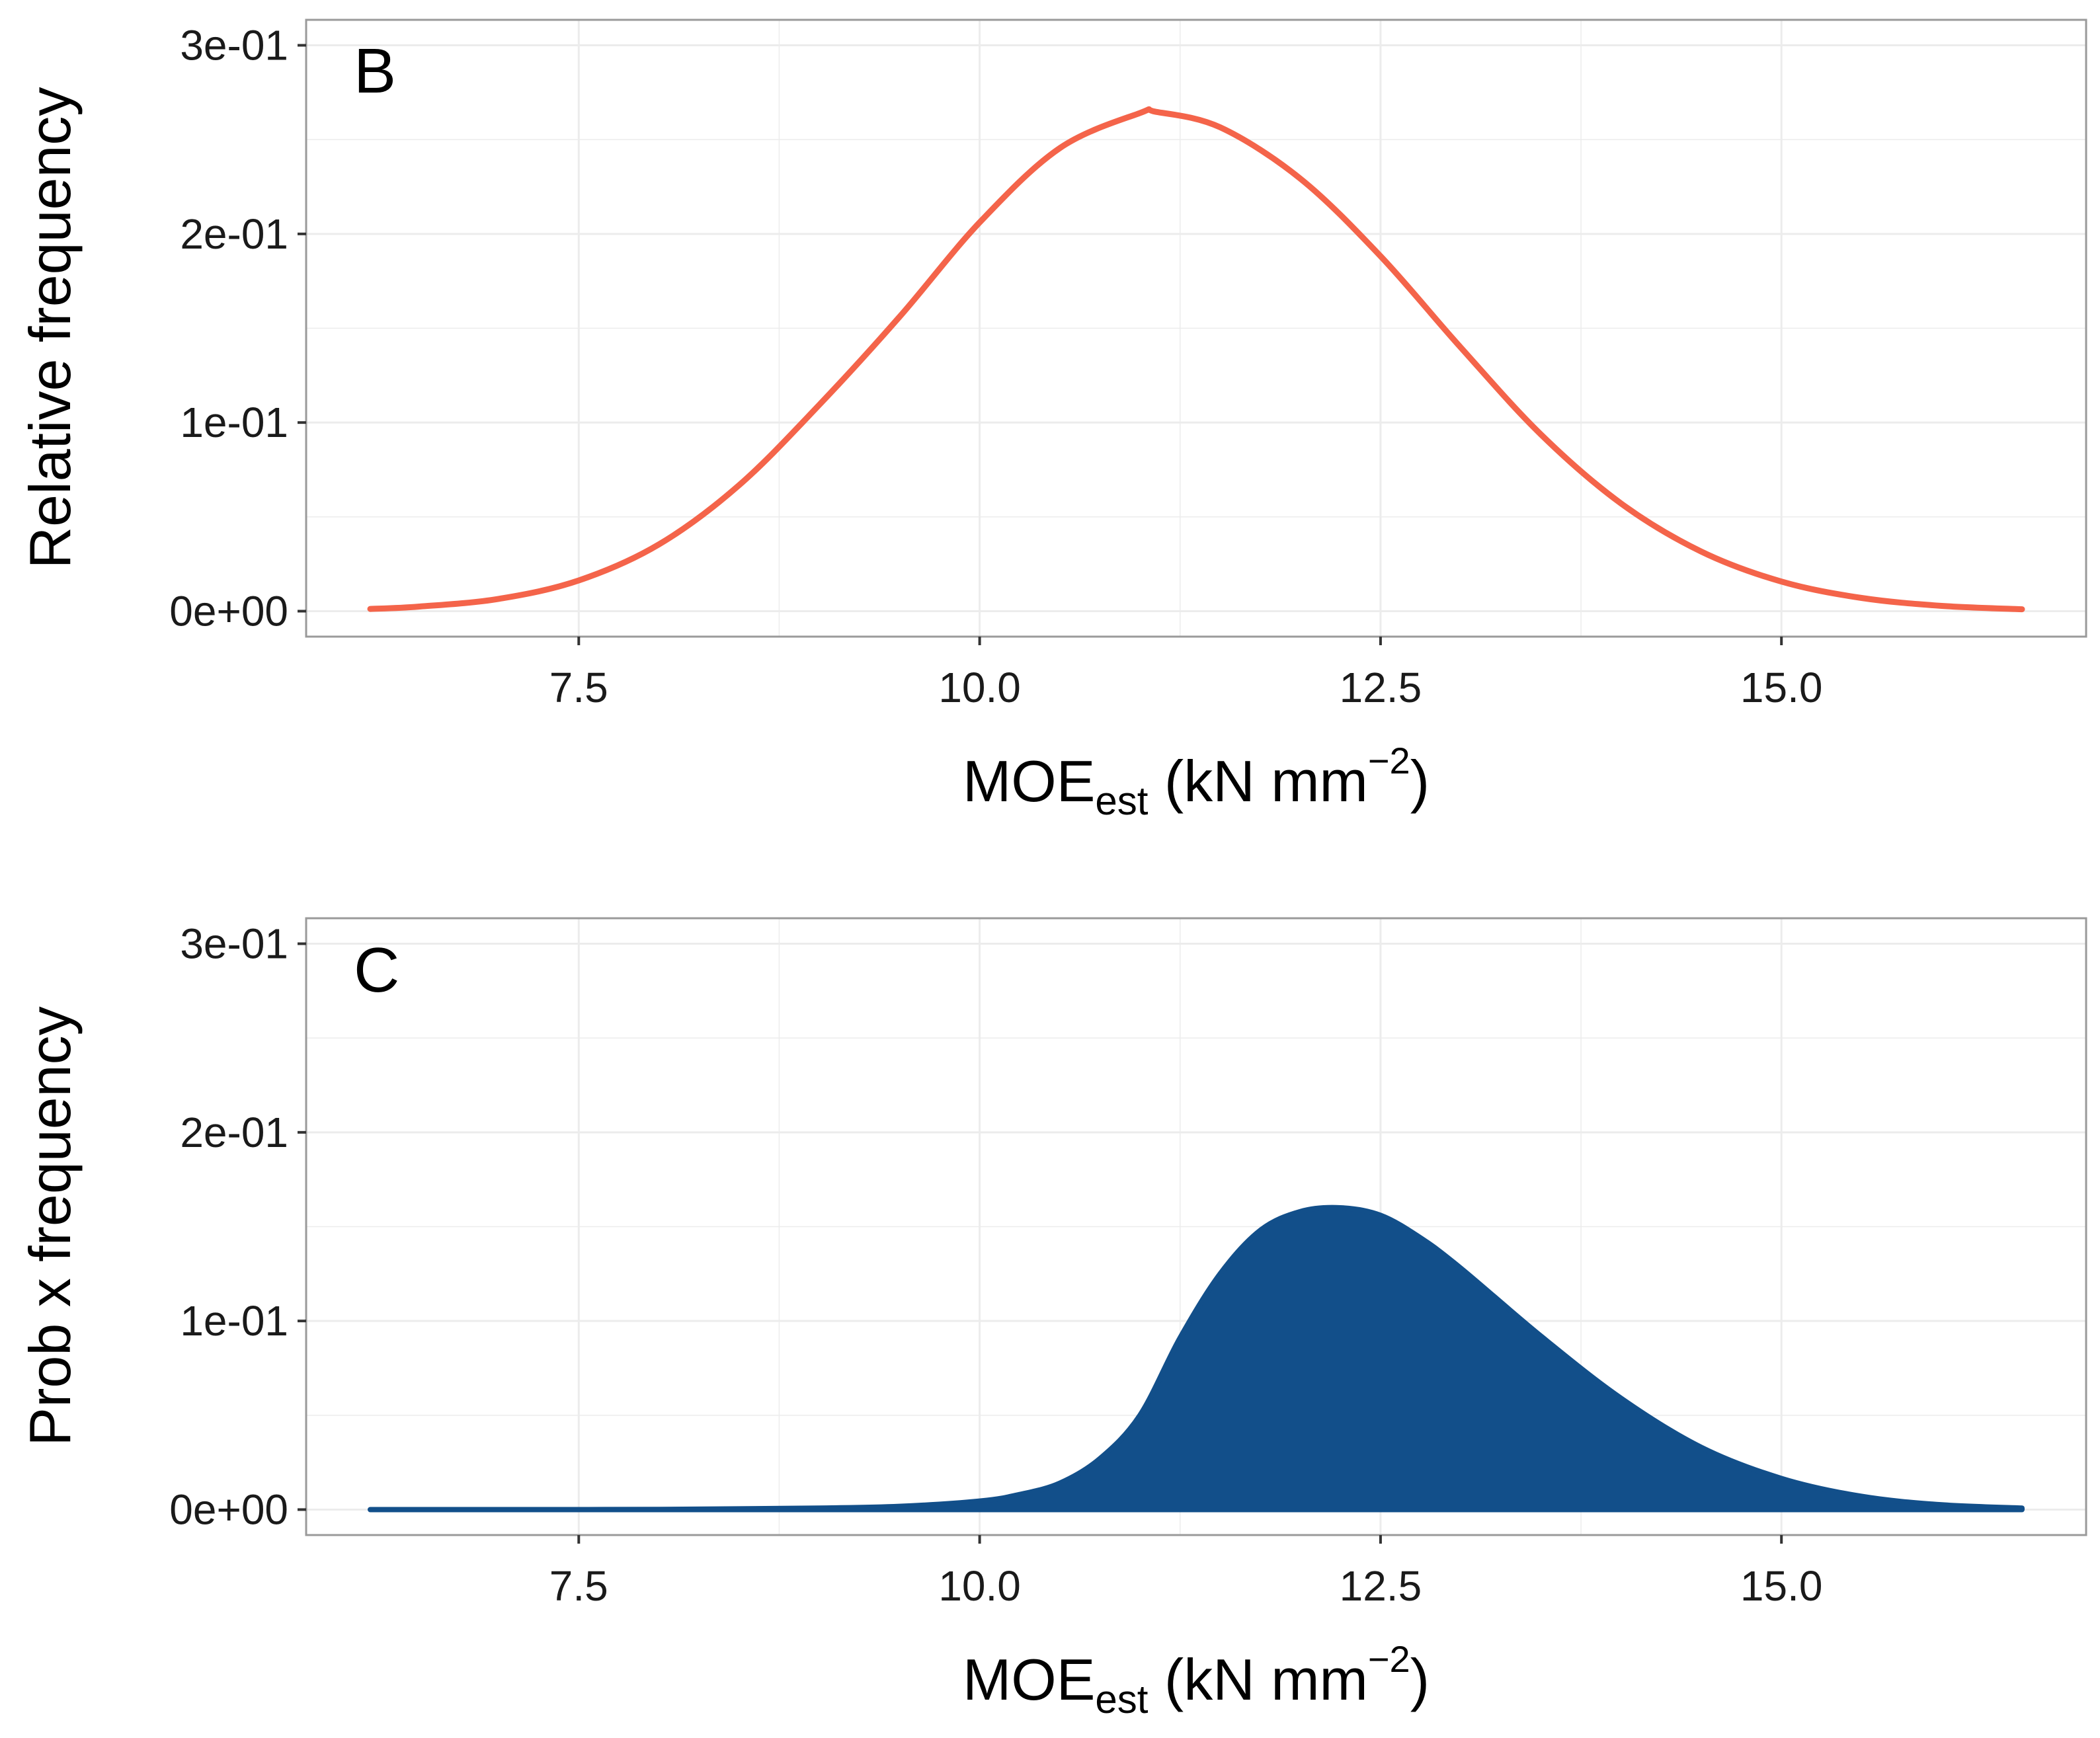  I want to click on panel-c-y-tick-label: 1e-01, so click(234, 1321).